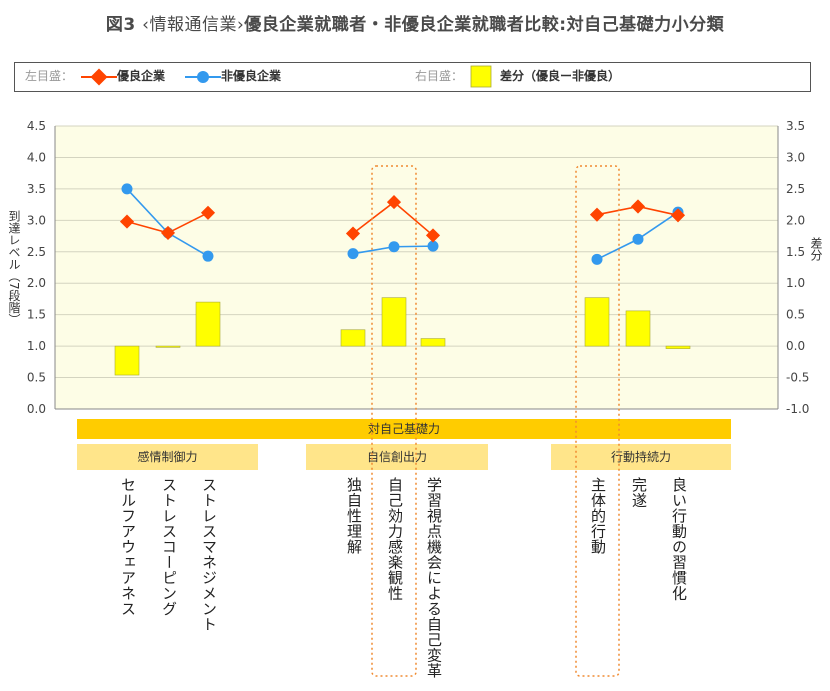 Image resolution: width=830 pixels, height=691 pixels. I want to click on right-tick-label: -1.0, so click(797, 409).